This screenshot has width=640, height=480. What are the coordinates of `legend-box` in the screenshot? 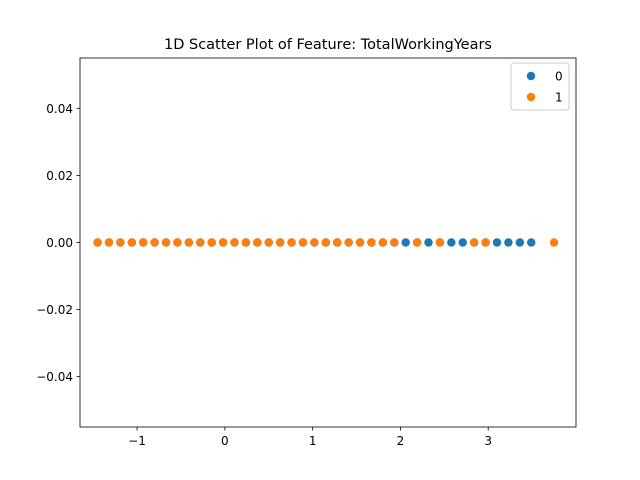 It's located at (540, 86).